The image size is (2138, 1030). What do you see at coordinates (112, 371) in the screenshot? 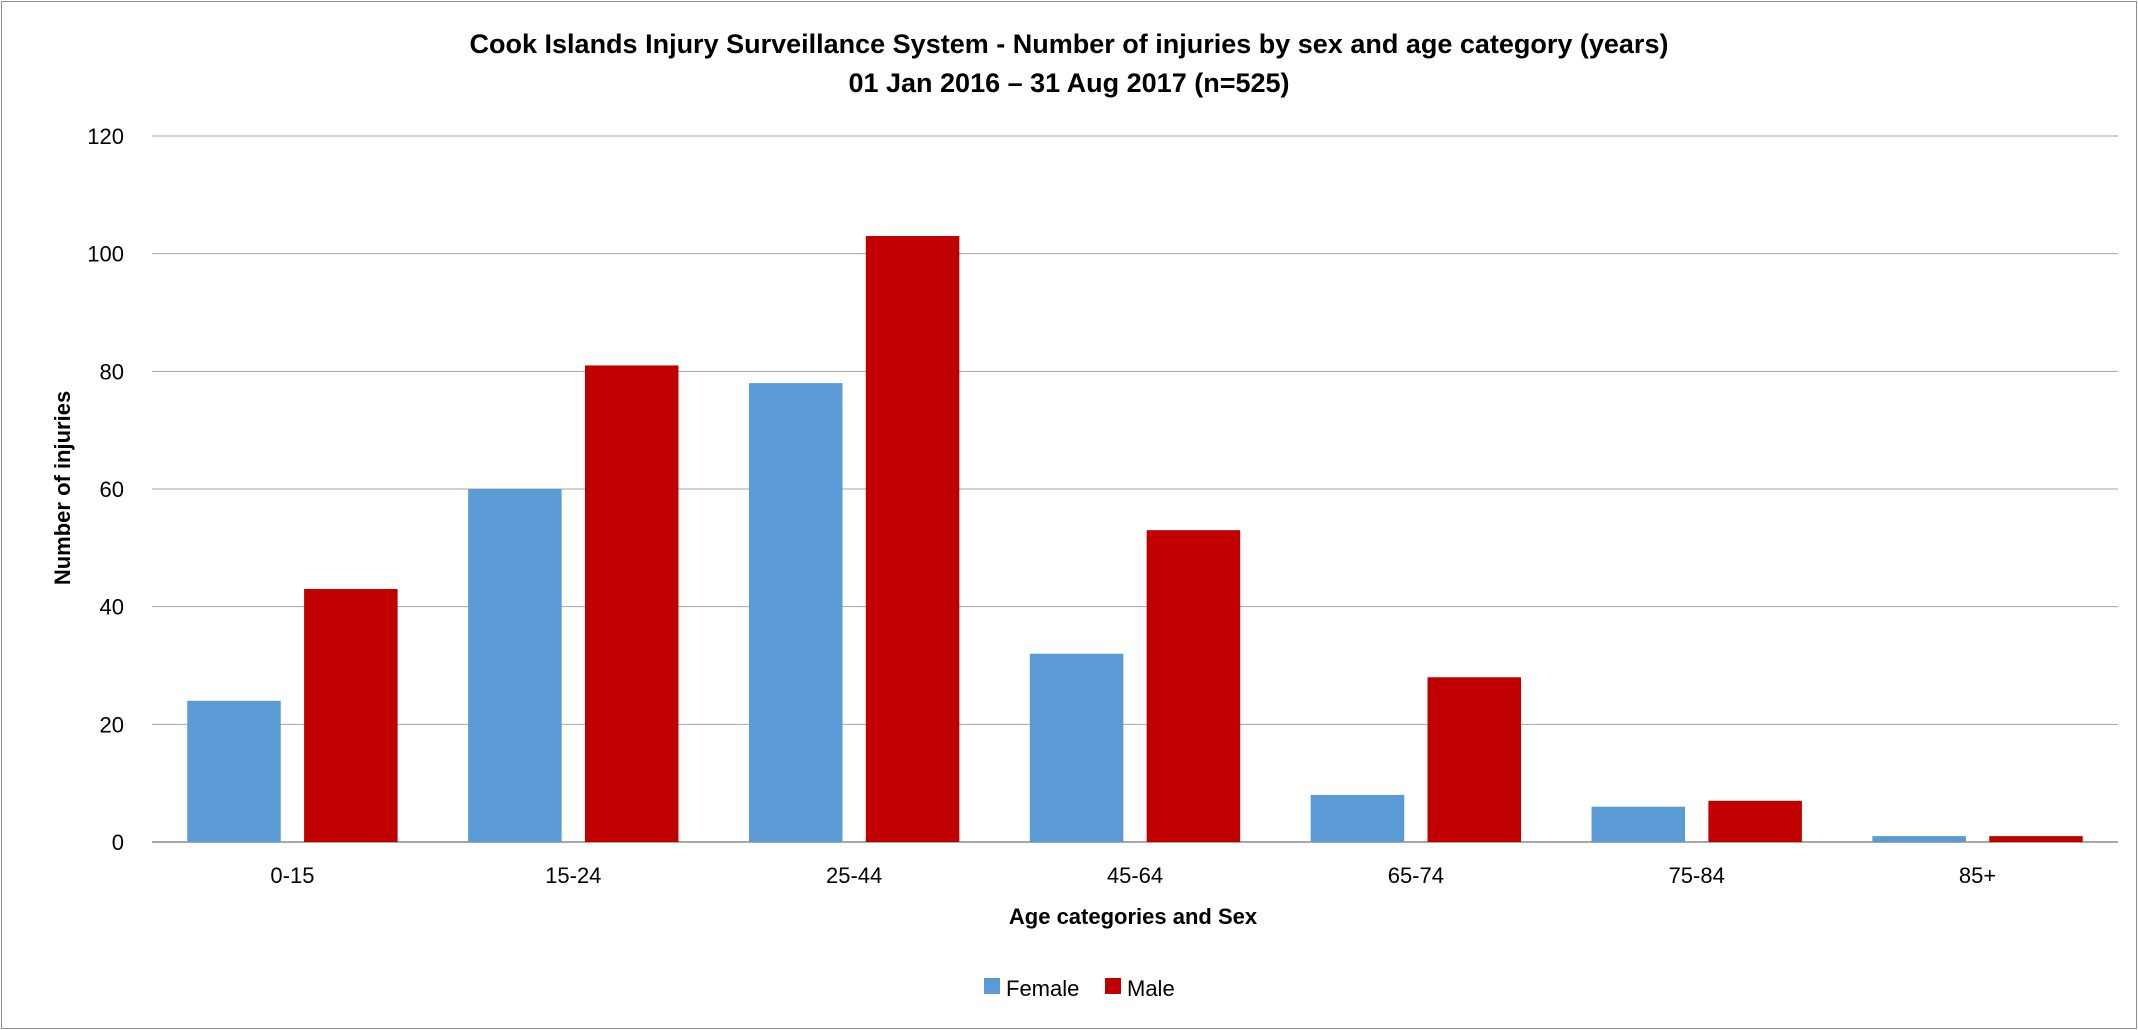
I see `y-tick-label: 80` at bounding box center [112, 371].